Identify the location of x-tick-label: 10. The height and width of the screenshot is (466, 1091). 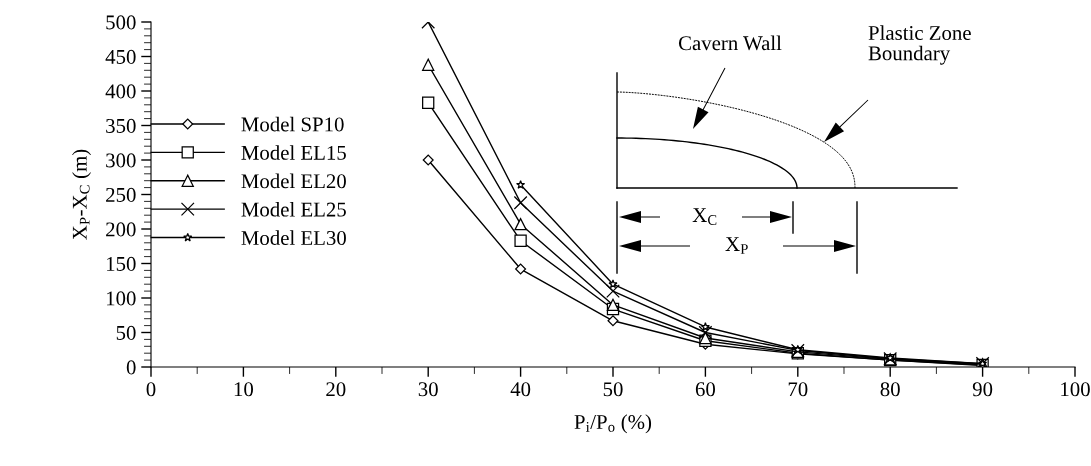
(244, 389).